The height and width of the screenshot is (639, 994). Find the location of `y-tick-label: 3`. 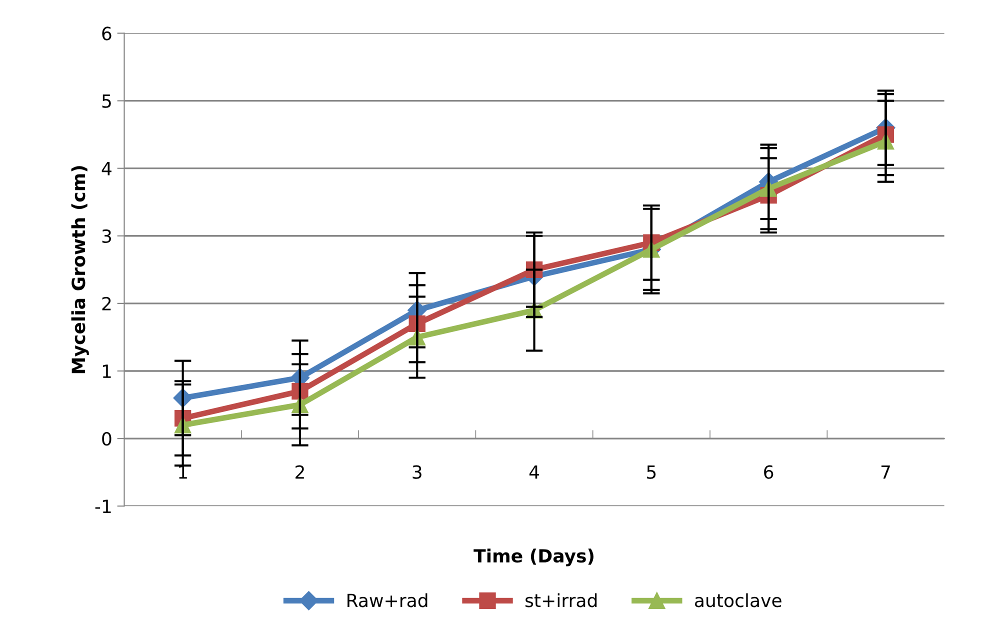

y-tick-label: 3 is located at coordinates (106, 236).